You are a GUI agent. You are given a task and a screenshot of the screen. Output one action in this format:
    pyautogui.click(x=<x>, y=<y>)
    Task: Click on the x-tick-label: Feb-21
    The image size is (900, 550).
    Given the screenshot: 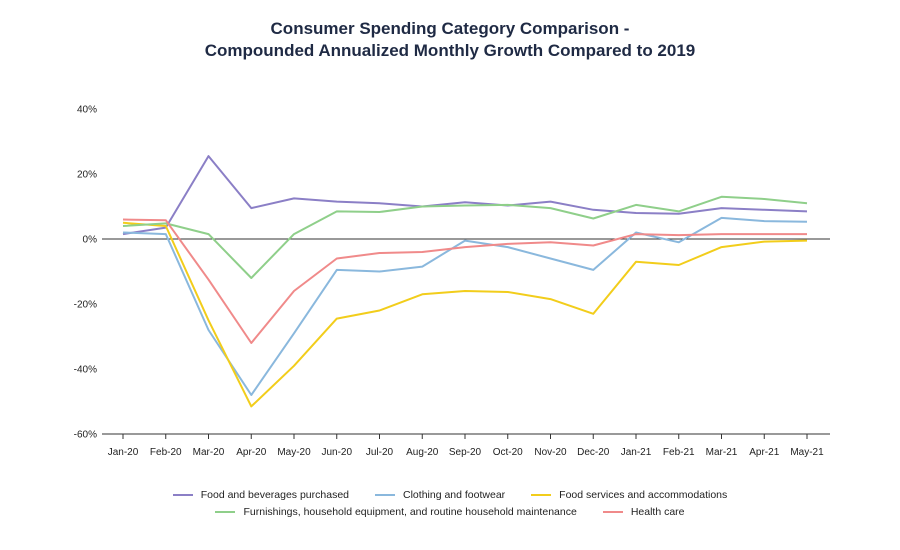 What is the action you would take?
    pyautogui.click(x=679, y=452)
    